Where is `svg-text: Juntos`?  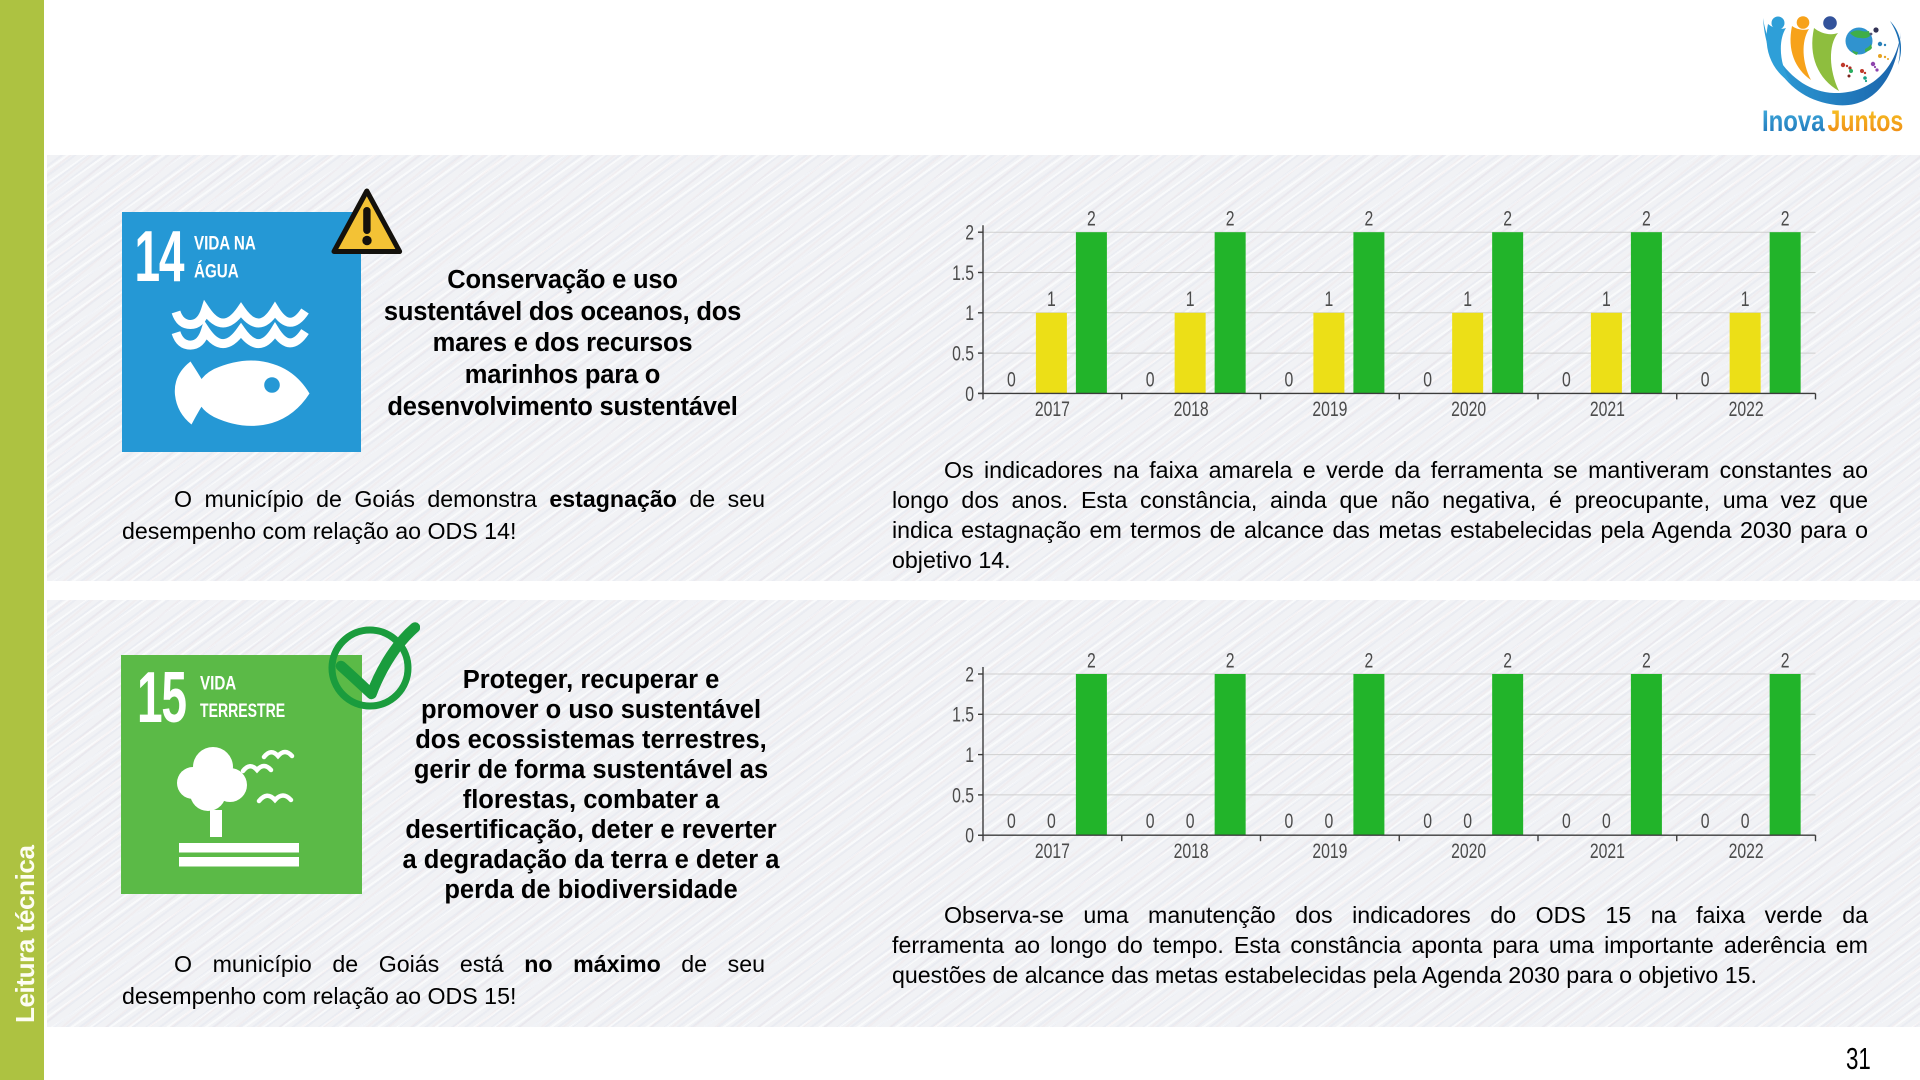 svg-text: Juntos is located at coordinates (1866, 119).